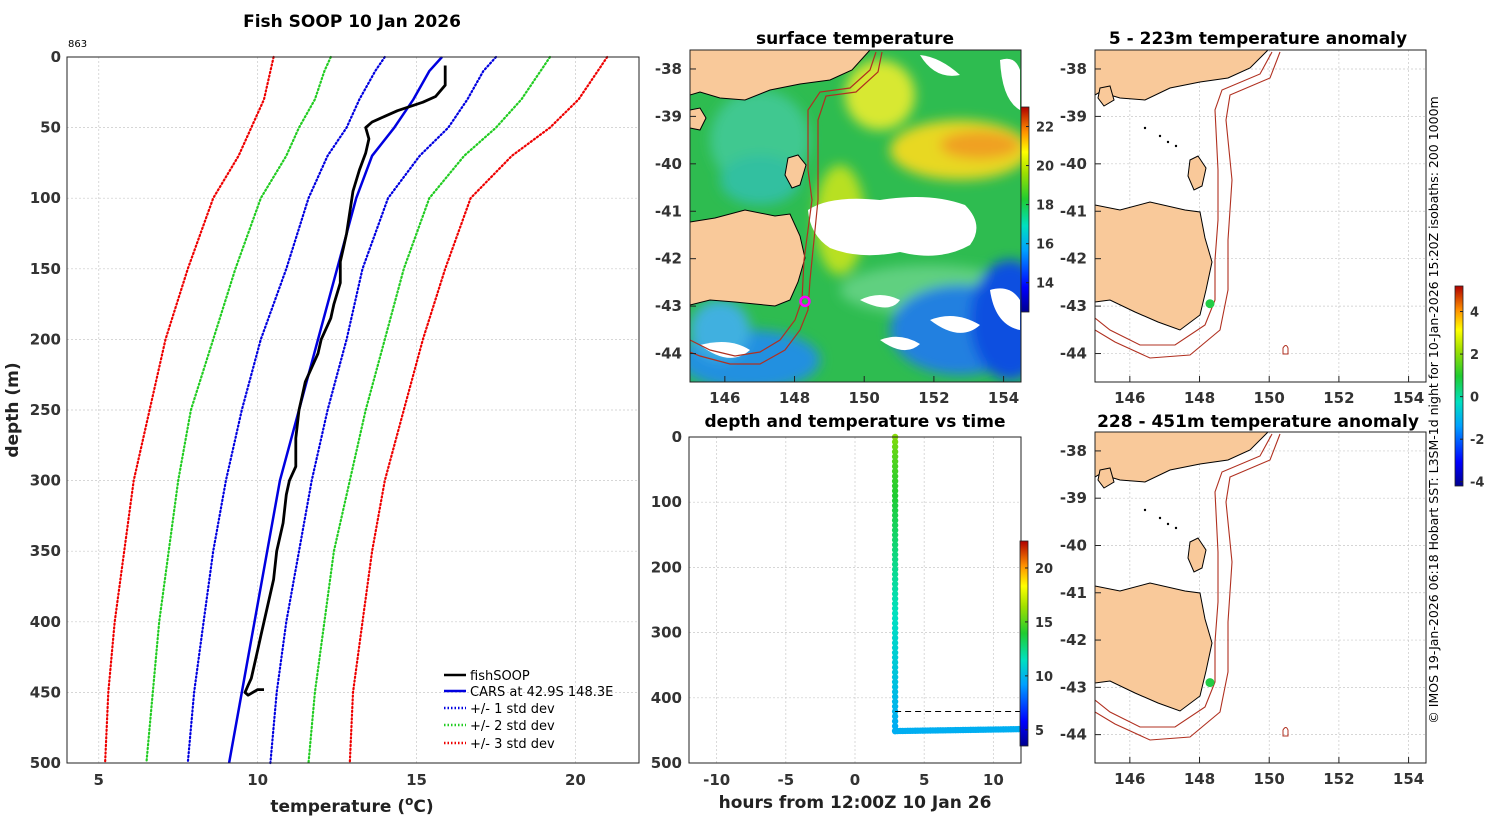 Image resolution: width=1500 pixels, height=820 pixels. I want to click on map-ytick-label: -42, so click(1073, 640).